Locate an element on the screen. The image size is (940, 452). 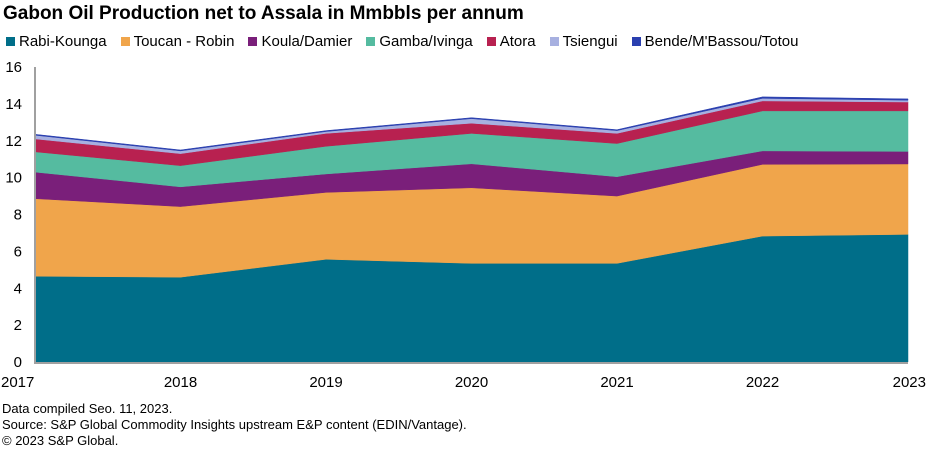
legend-label: Gamba/Ivinga is located at coordinates (426, 41).